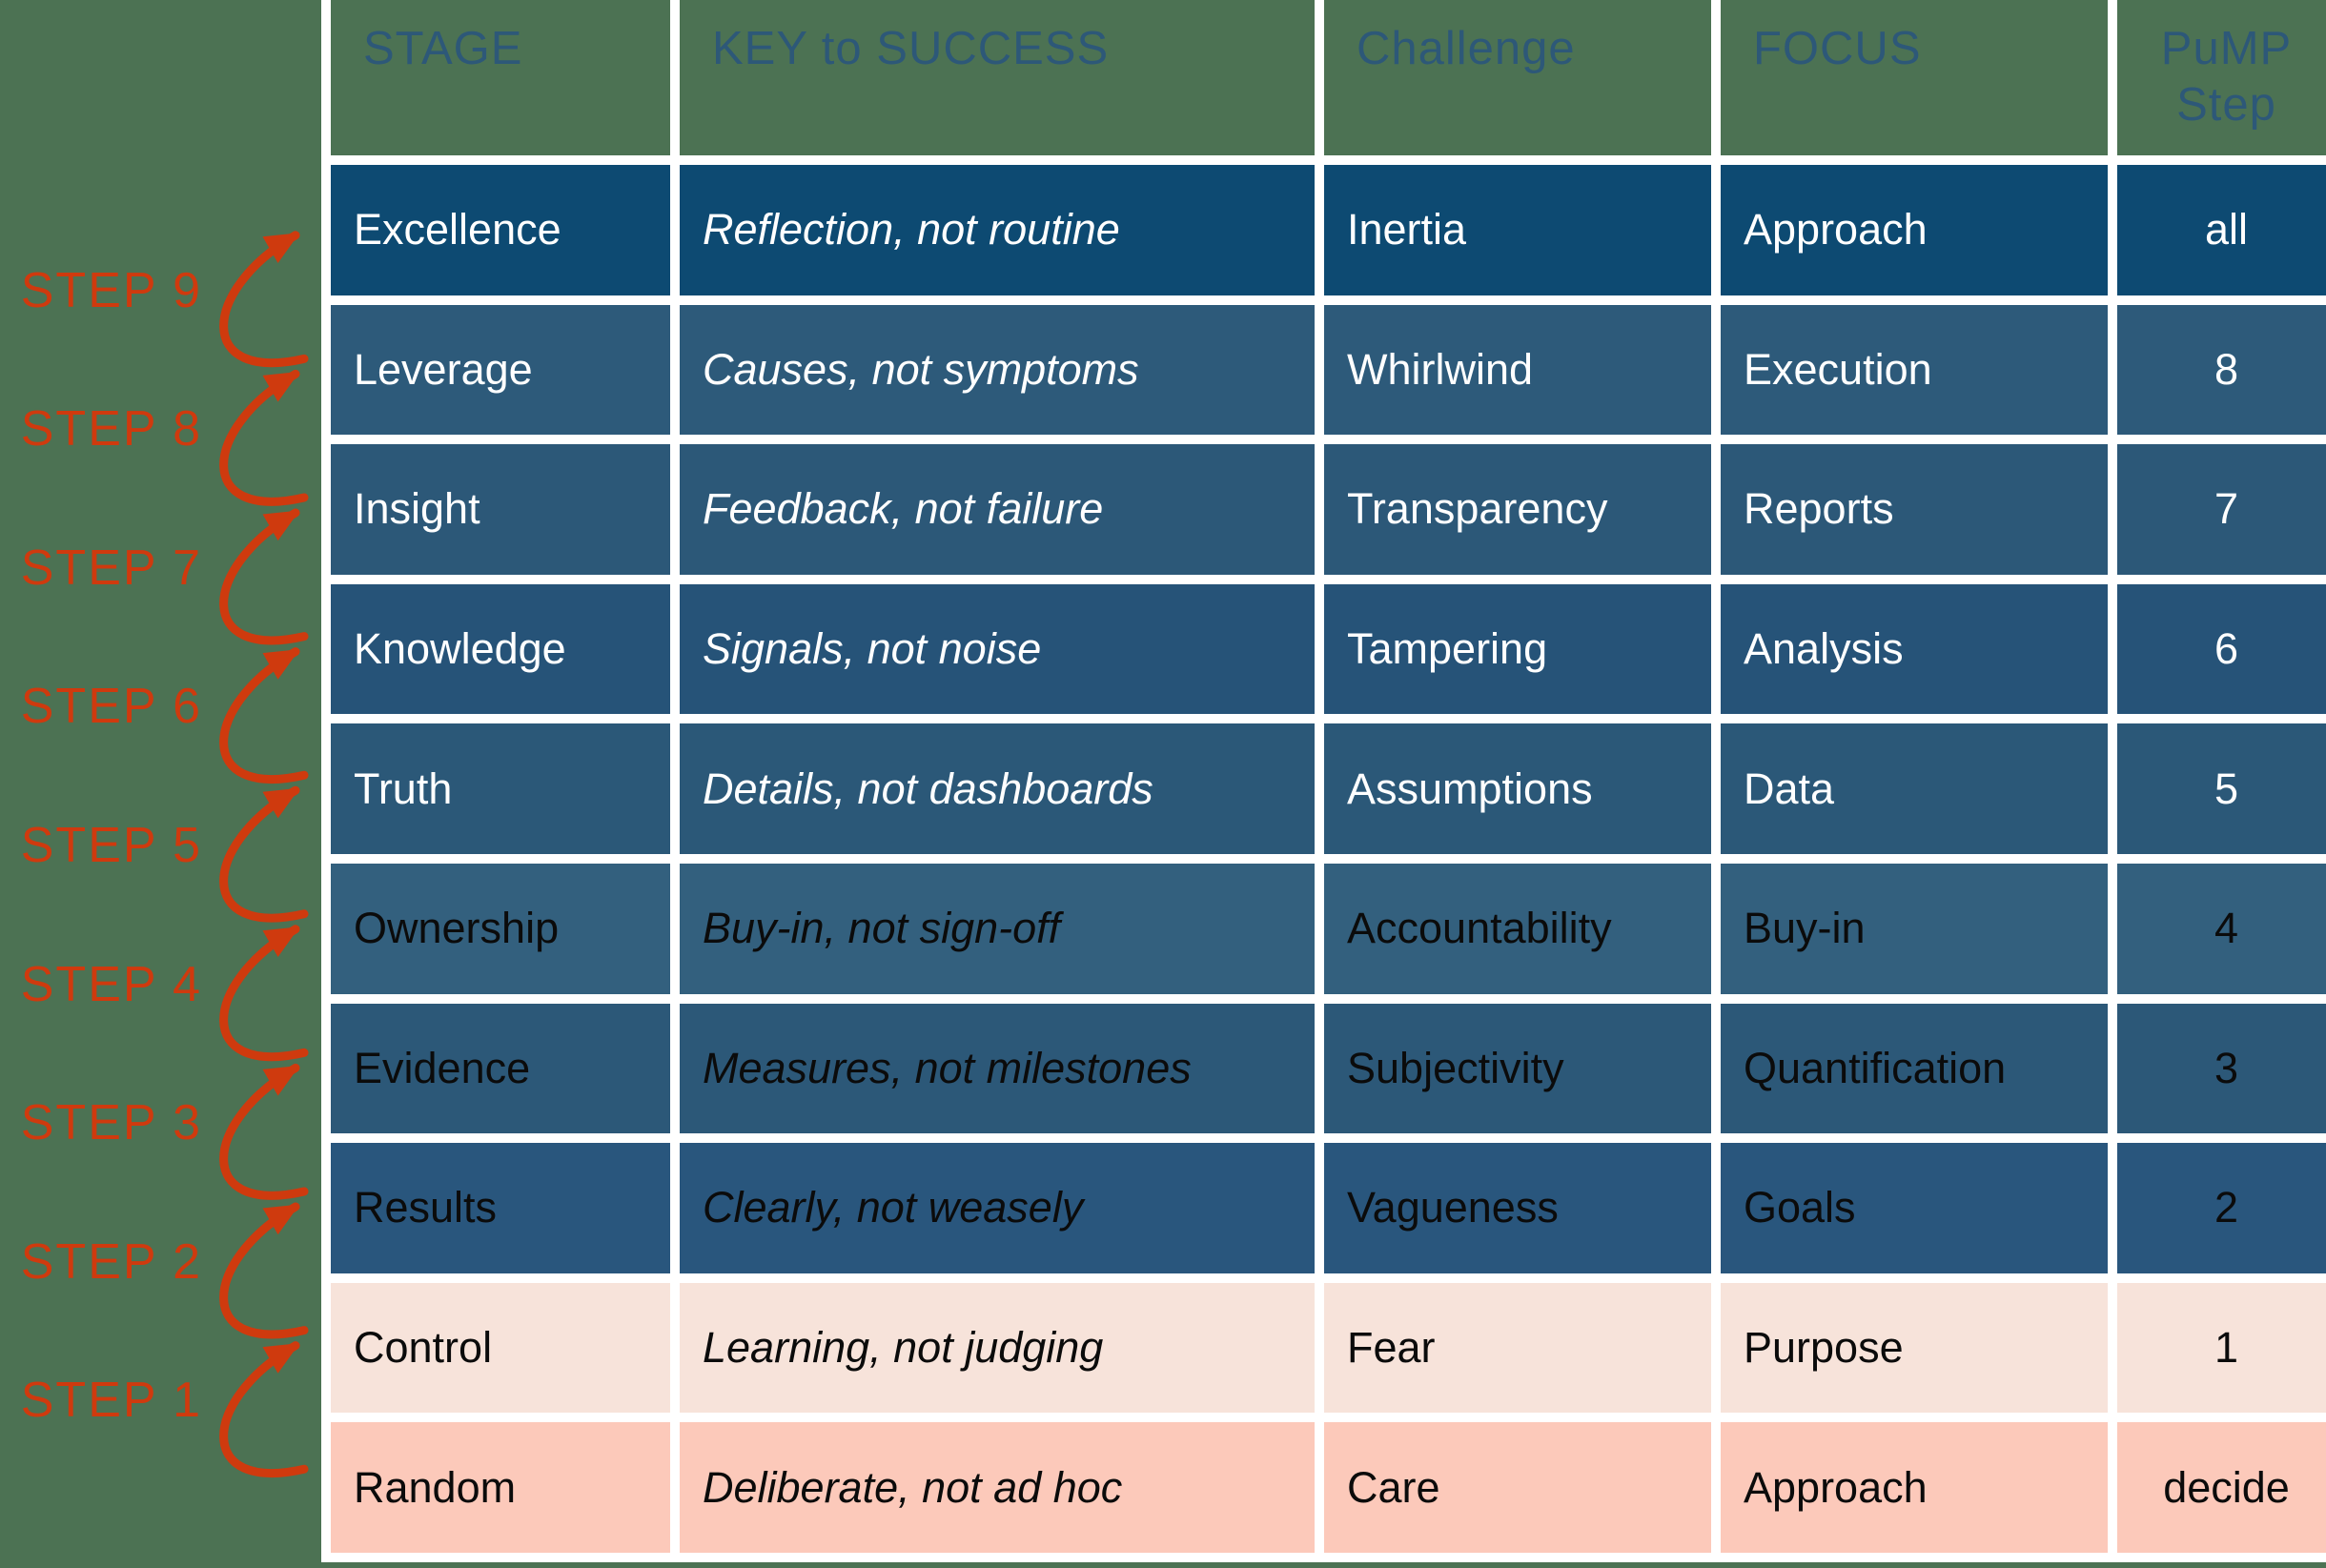  Describe the element at coordinates (2221, 1068) in the screenshot. I see `pump-step-cell: 3` at that location.